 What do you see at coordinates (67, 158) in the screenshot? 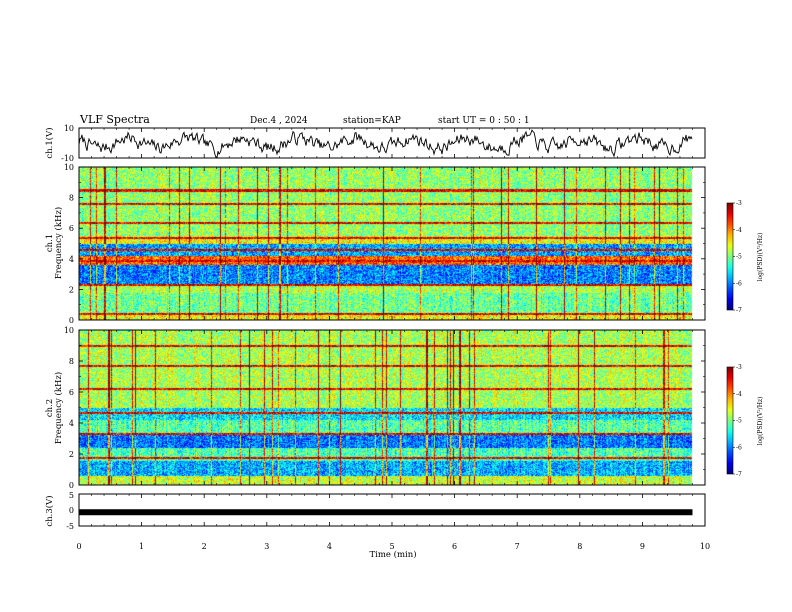
I see `ch1-ytick-bottom: -10` at bounding box center [67, 158].